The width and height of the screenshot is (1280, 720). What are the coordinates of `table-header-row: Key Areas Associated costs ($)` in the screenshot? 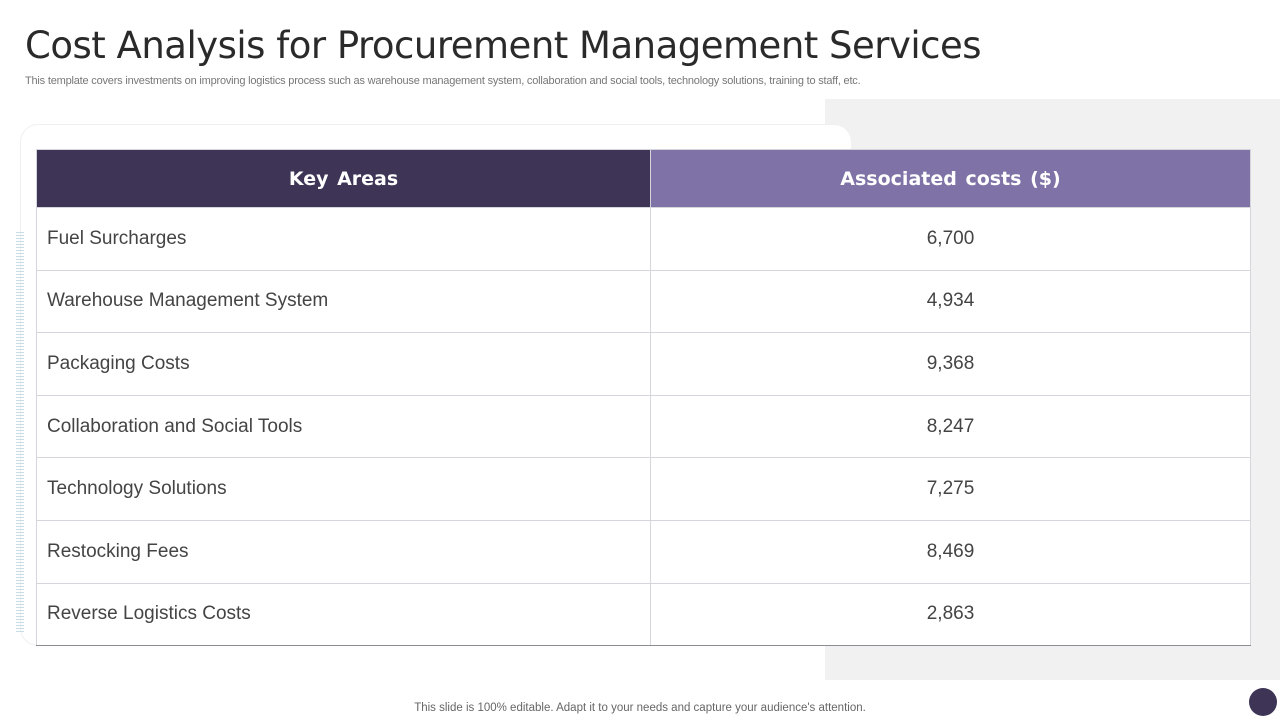 It's located at (643, 178).